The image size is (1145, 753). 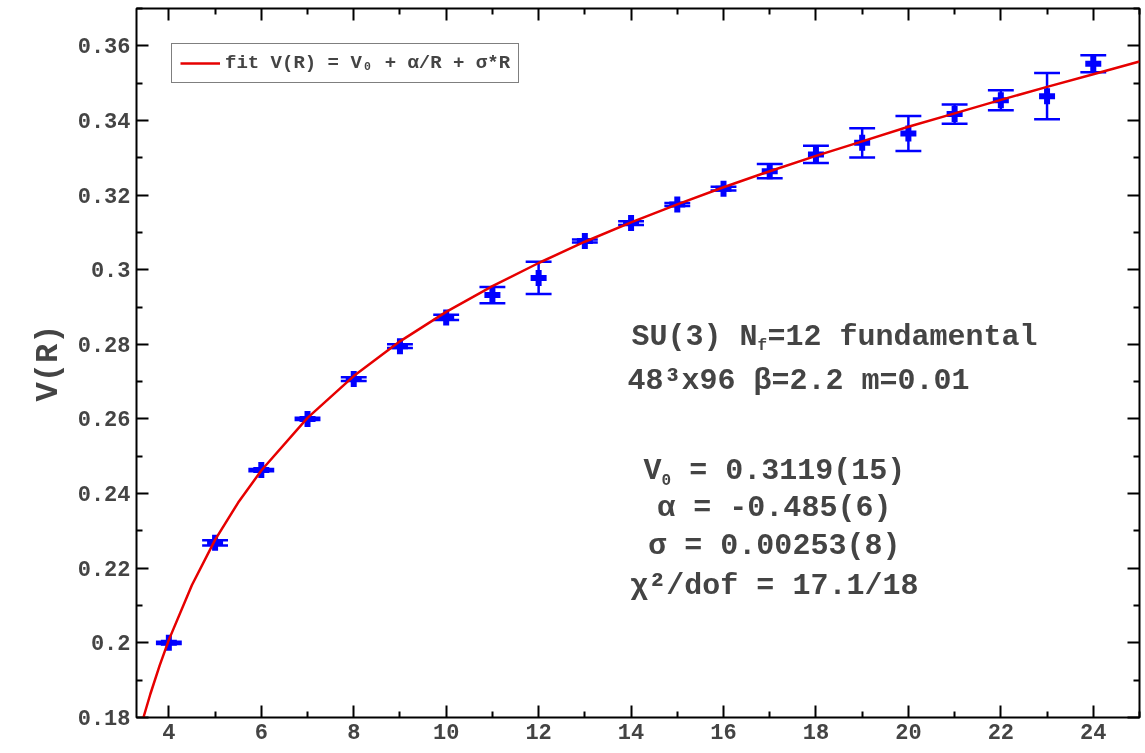 What do you see at coordinates (446, 733) in the screenshot?
I see `x-tick-label: 10` at bounding box center [446, 733].